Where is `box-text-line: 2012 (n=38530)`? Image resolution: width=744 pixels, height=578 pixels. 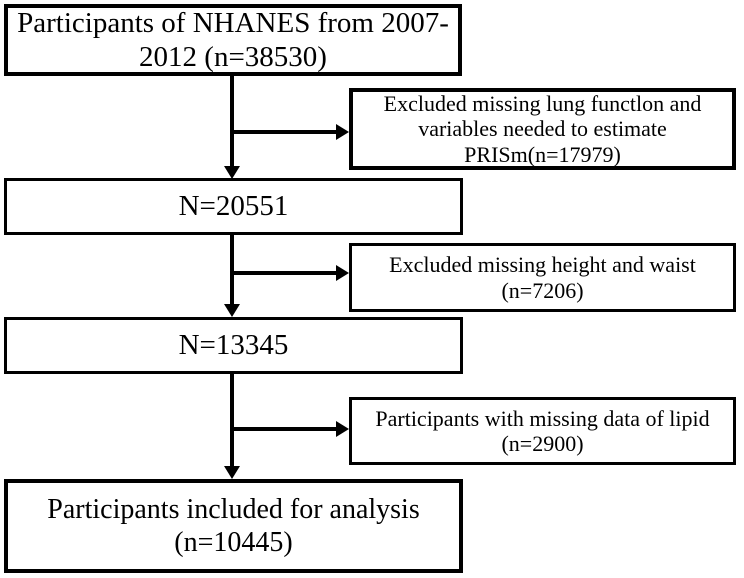 box-text-line: 2012 (n=38530) is located at coordinates (233, 57).